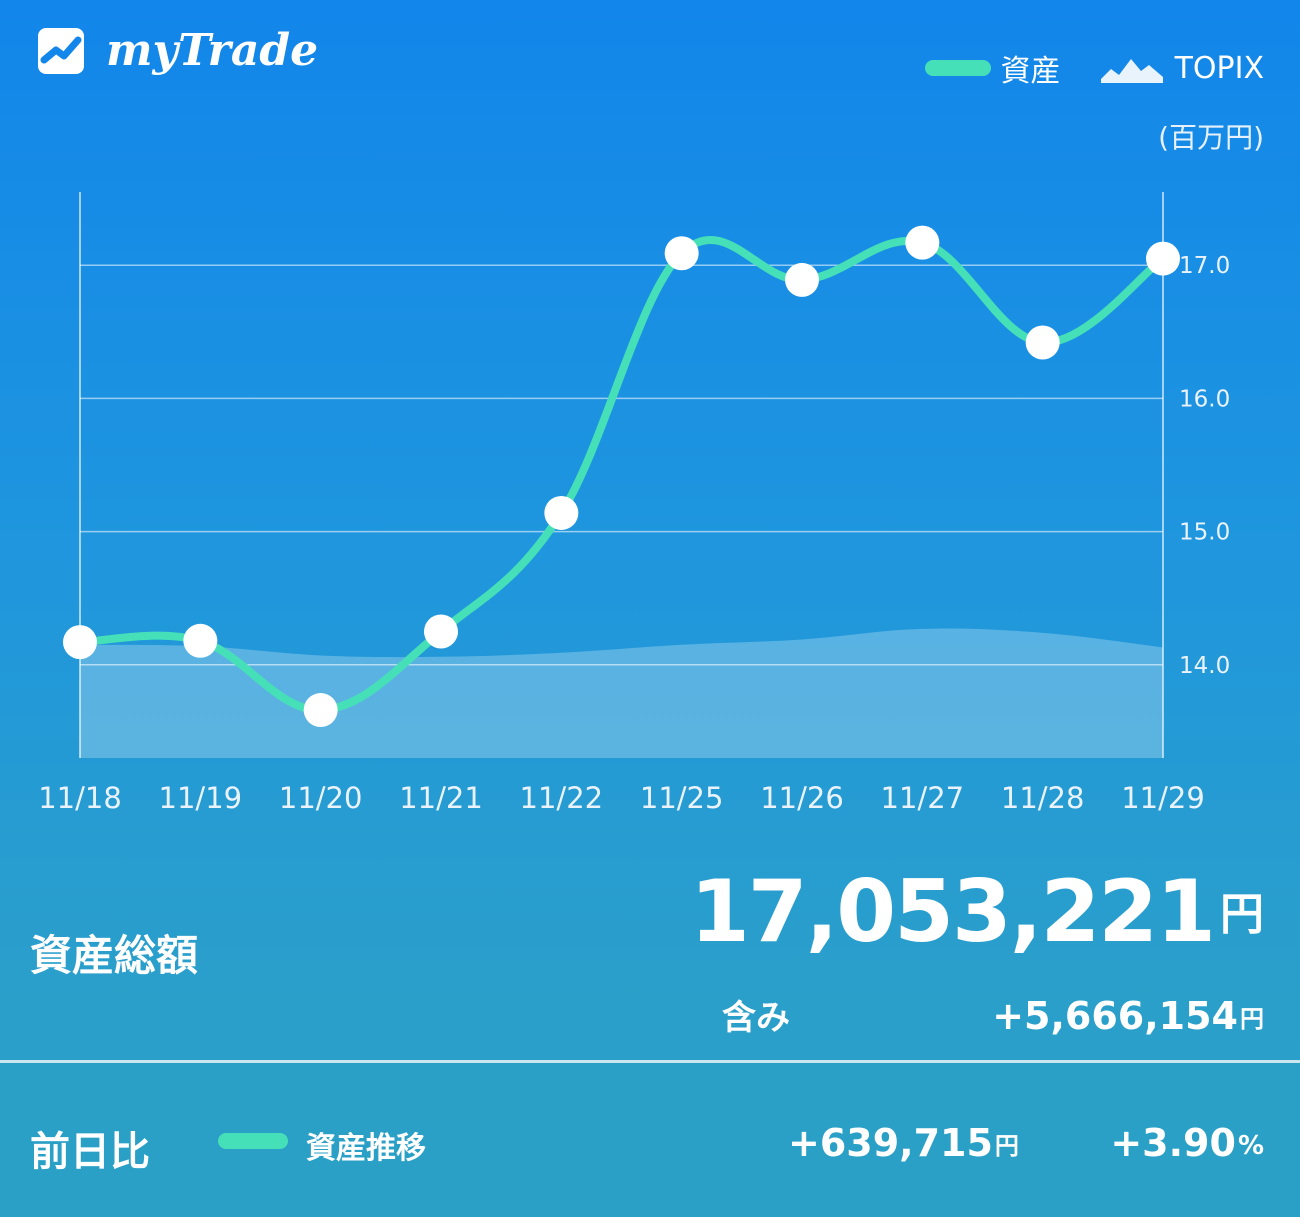 The height and width of the screenshot is (1217, 1300). What do you see at coordinates (1043, 798) in the screenshot?
I see `x-tick-label: 11/28` at bounding box center [1043, 798].